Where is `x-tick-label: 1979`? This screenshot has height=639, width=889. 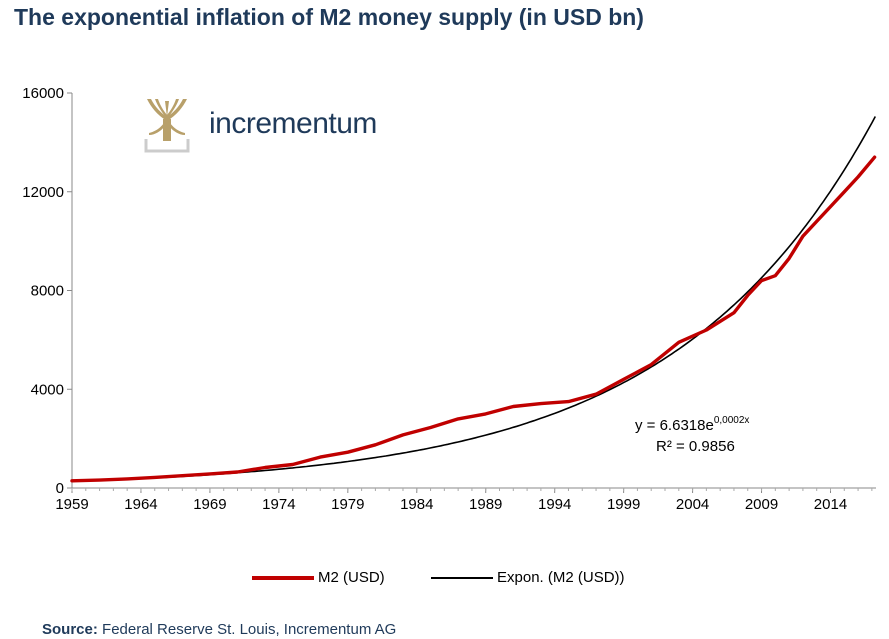
x-tick-label: 1979 is located at coordinates (347, 504).